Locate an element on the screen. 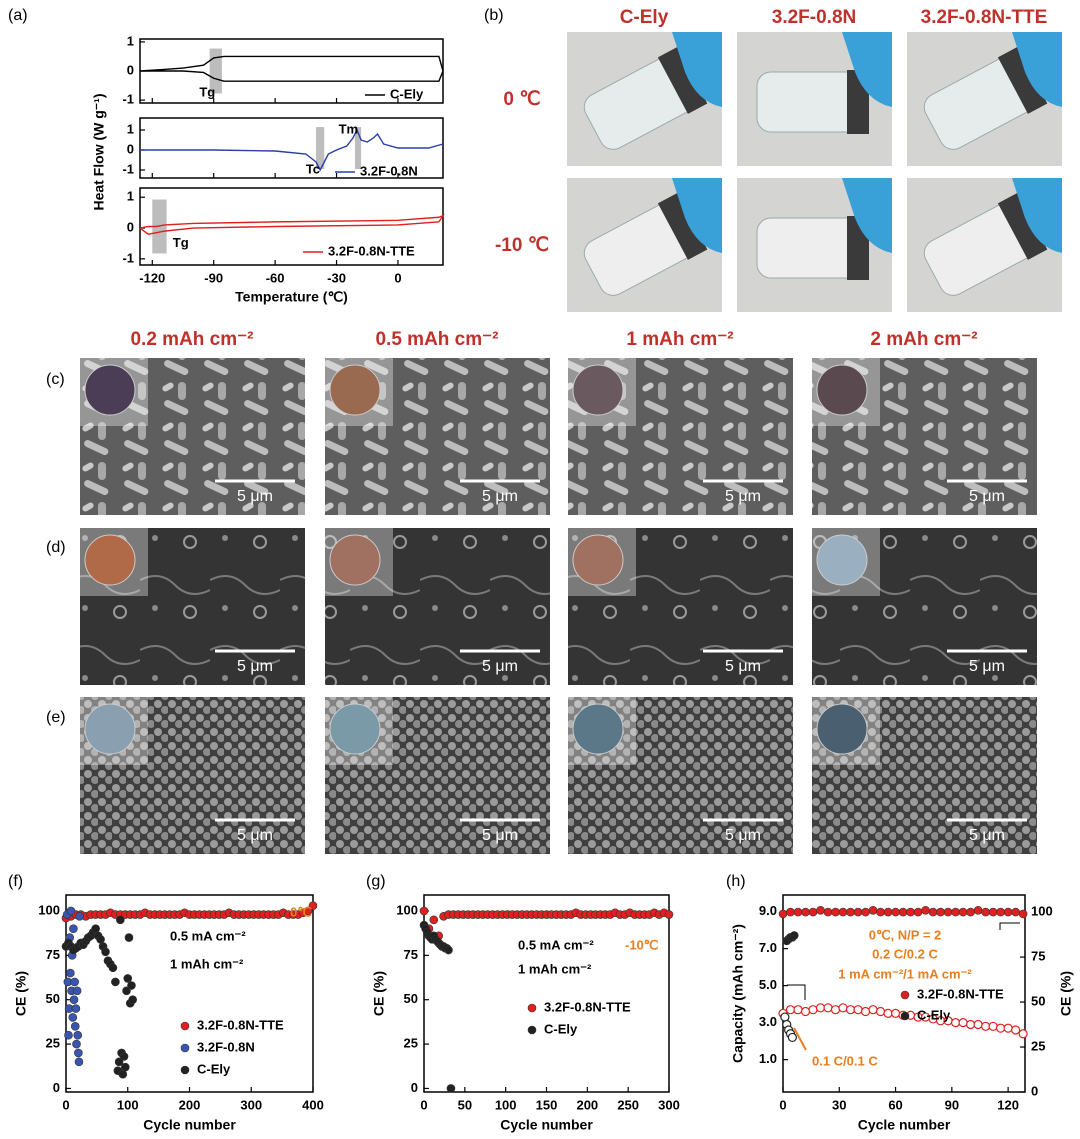 The image size is (1080, 1139). annotation: 0.1 C/0.1 C is located at coordinates (845, 1060).